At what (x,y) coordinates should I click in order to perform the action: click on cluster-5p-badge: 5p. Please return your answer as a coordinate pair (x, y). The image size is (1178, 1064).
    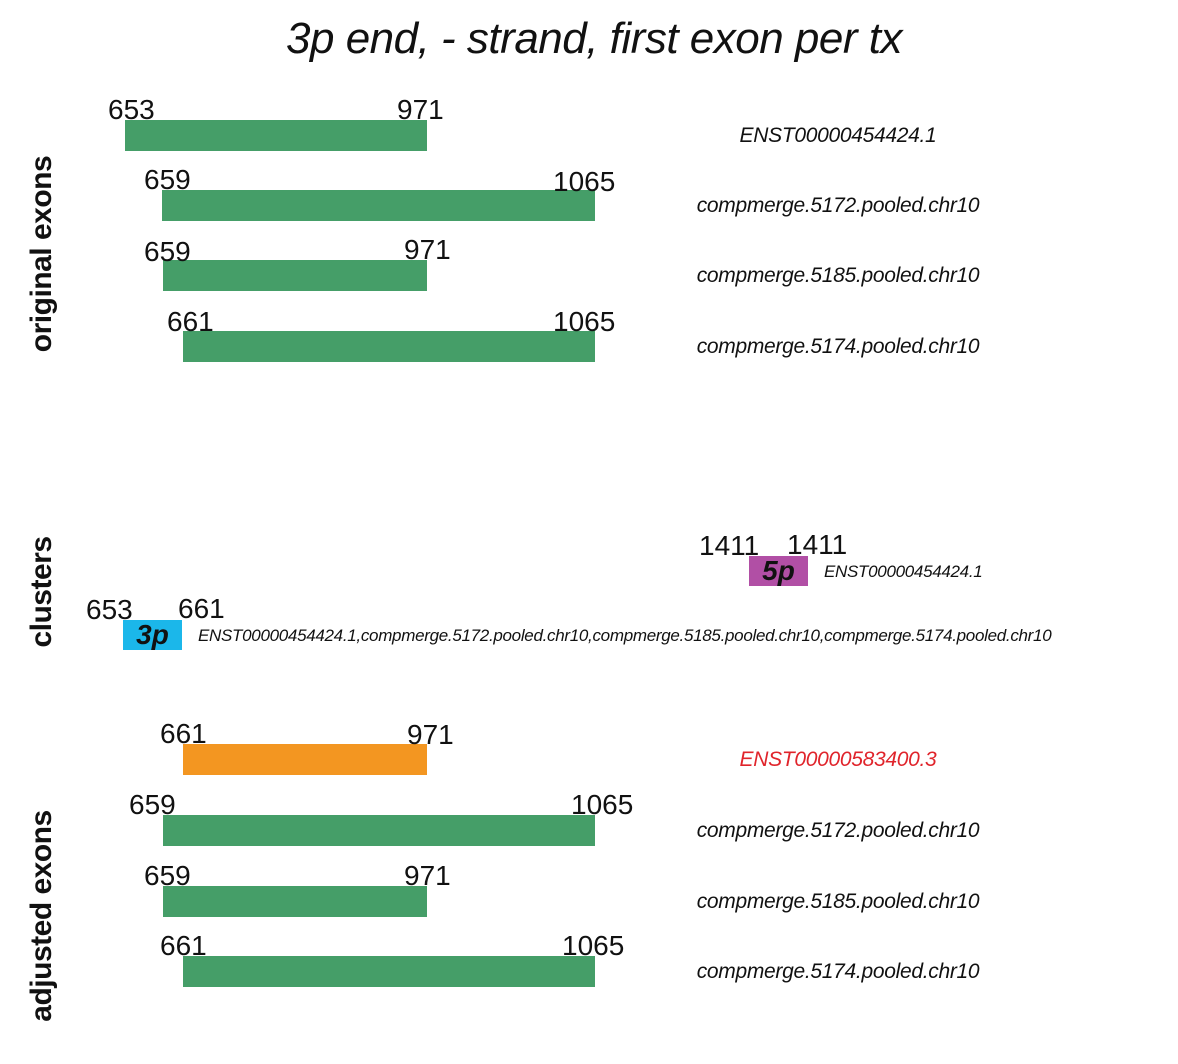
    Looking at the image, I should click on (778, 571).